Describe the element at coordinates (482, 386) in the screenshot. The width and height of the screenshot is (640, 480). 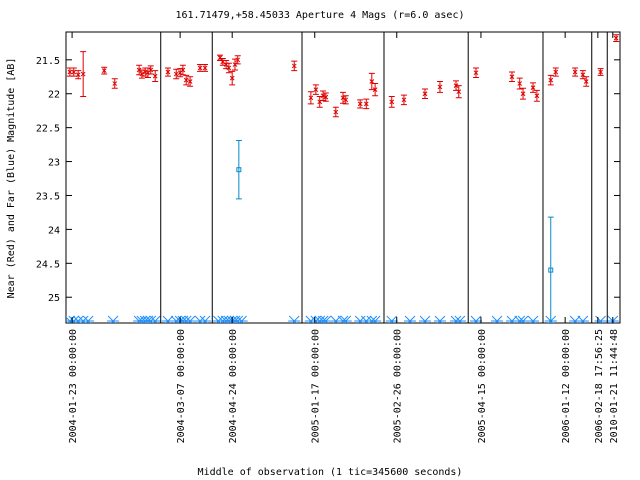
I see `x-tick-label: 2005-04-15 00:00:00` at that location.